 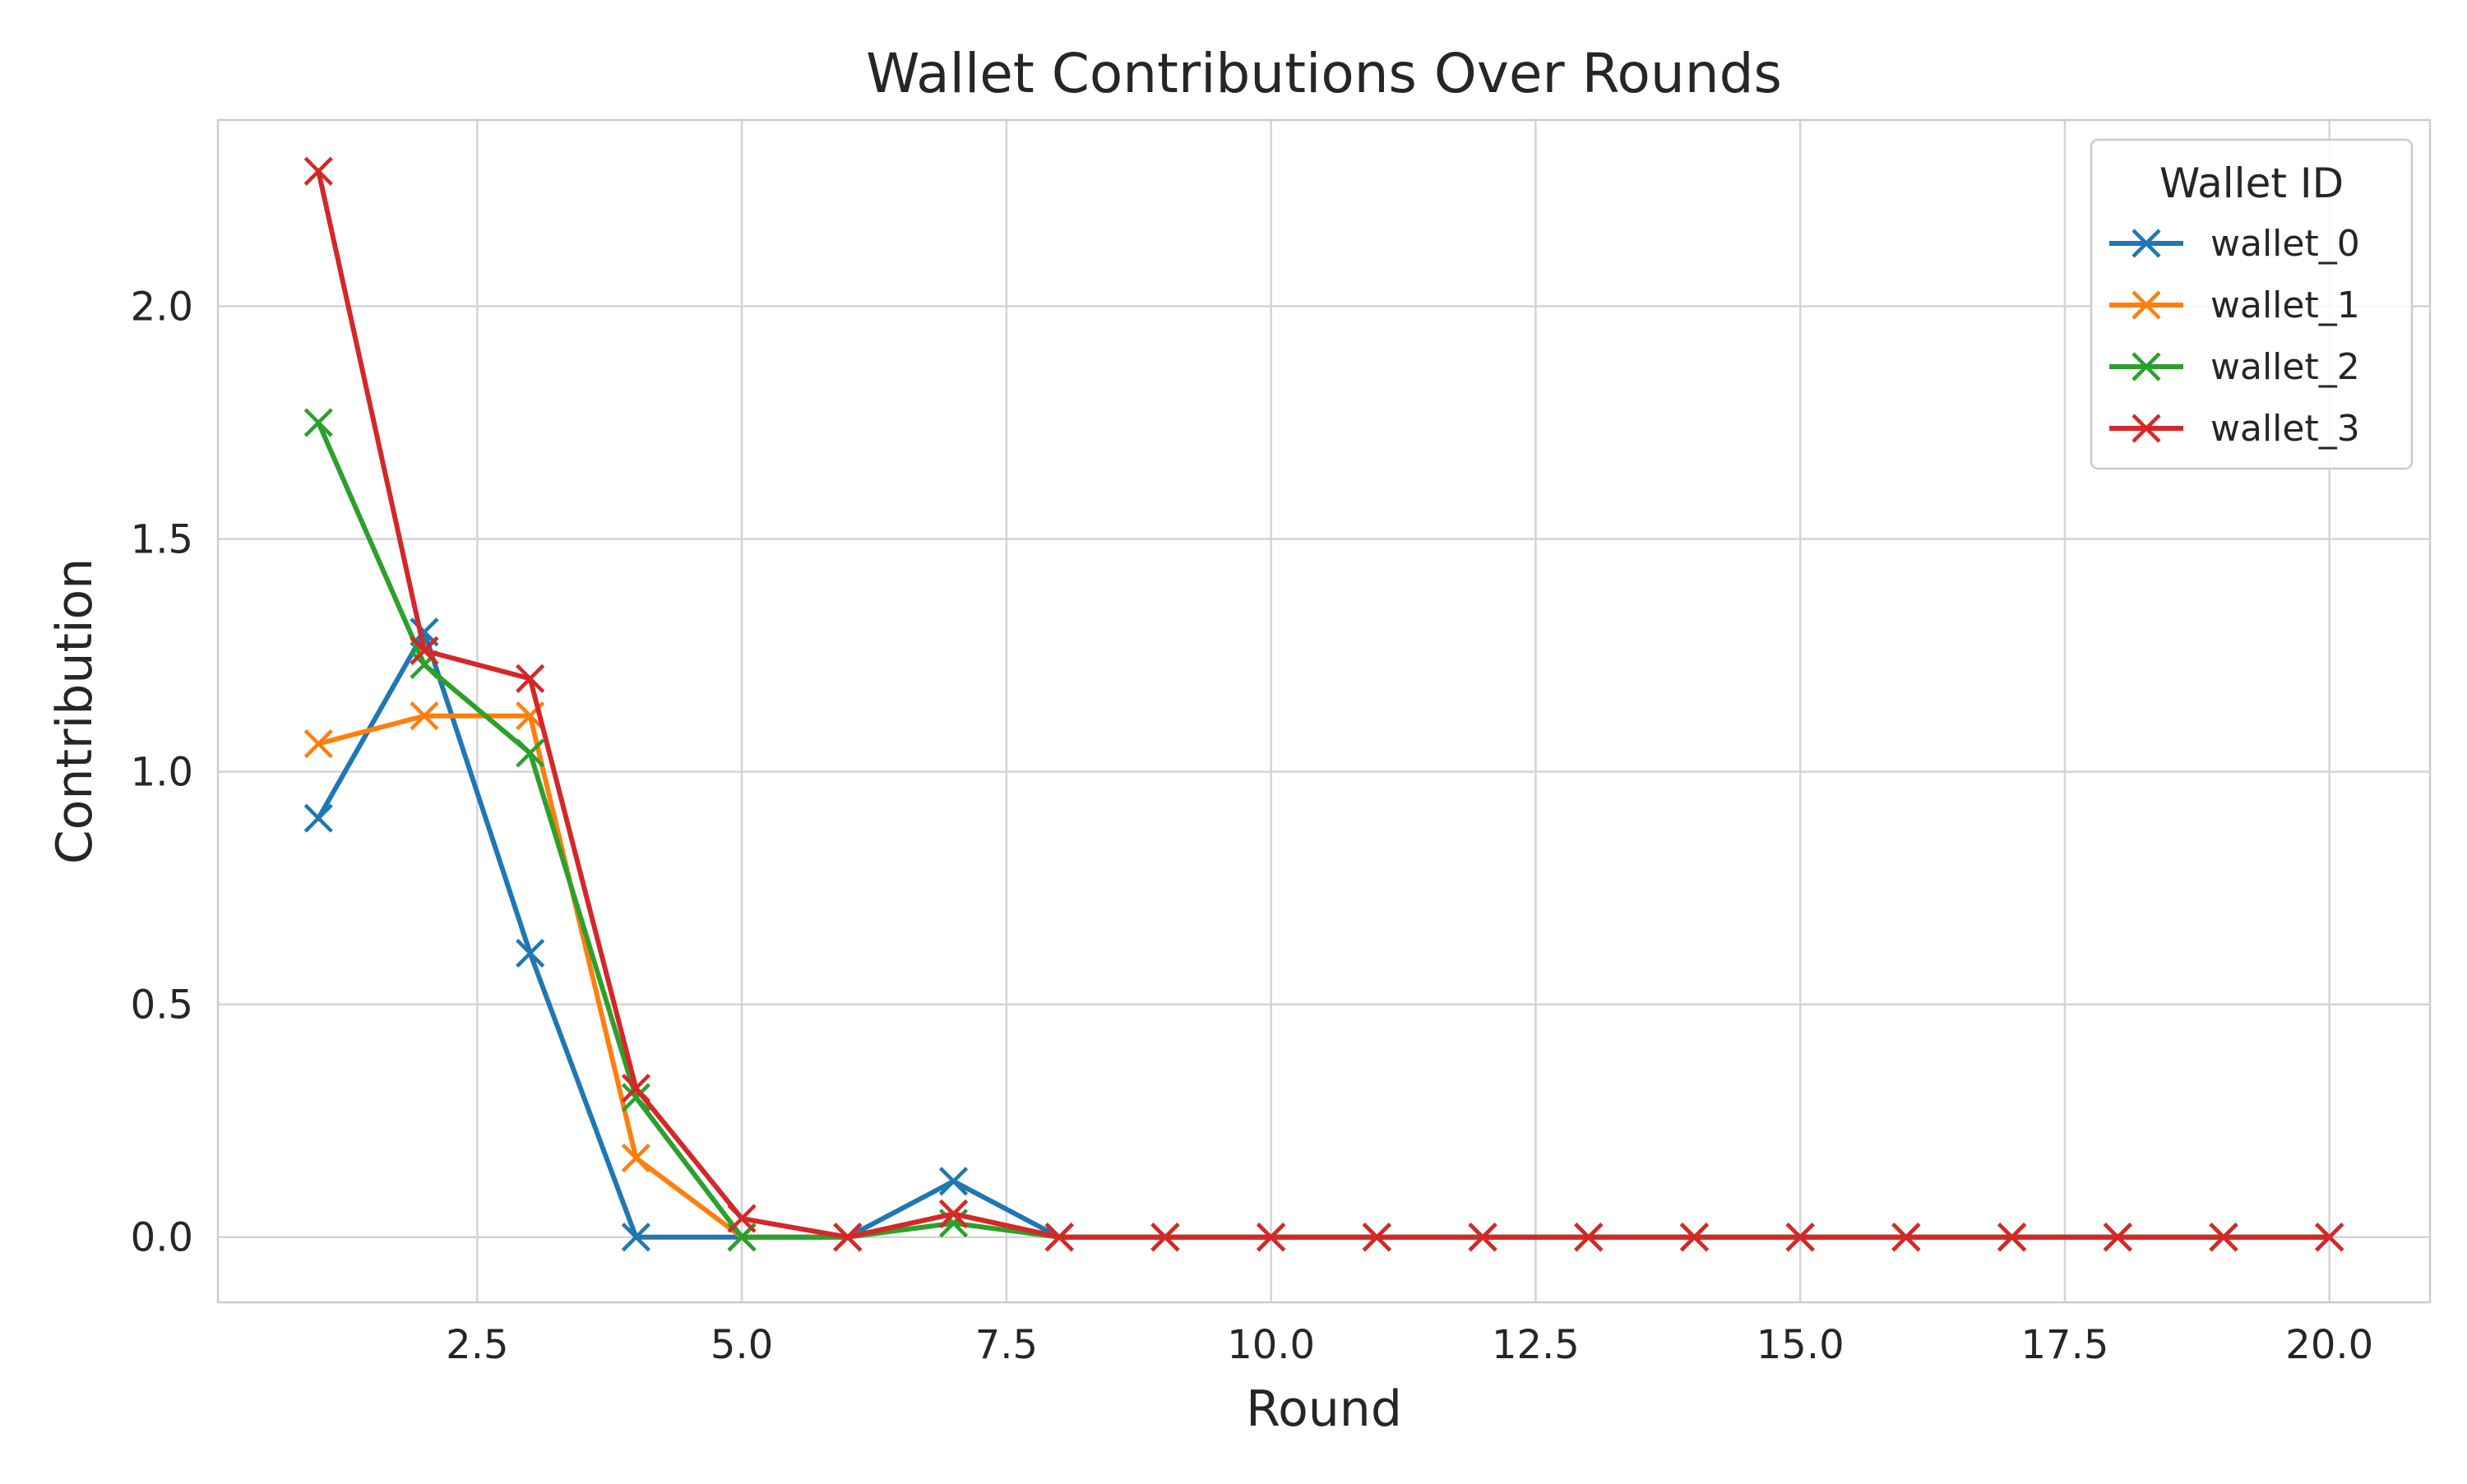 What do you see at coordinates (162, 1006) in the screenshot?
I see `y-tick-label: 0.5` at bounding box center [162, 1006].